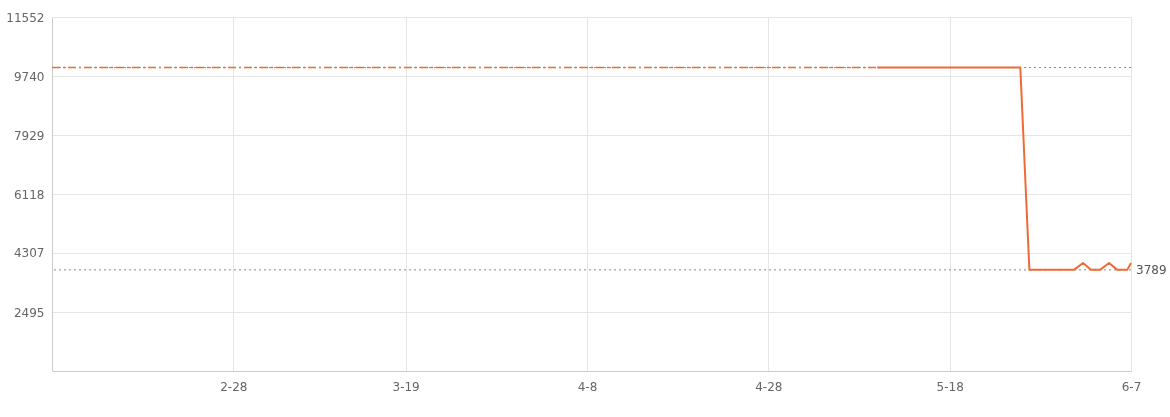 Image resolution: width=1170 pixels, height=417 pixels. I want to click on y-tick-label: 7929, so click(29, 135).